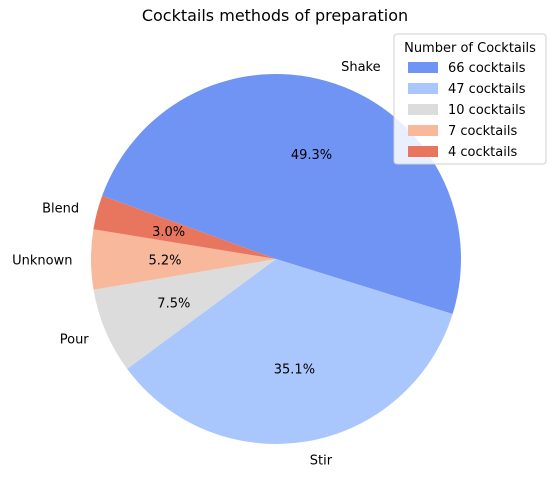 The height and width of the screenshot is (498, 552). Describe the element at coordinates (487, 110) in the screenshot. I see `legend-entry: 10 cocktails` at that location.